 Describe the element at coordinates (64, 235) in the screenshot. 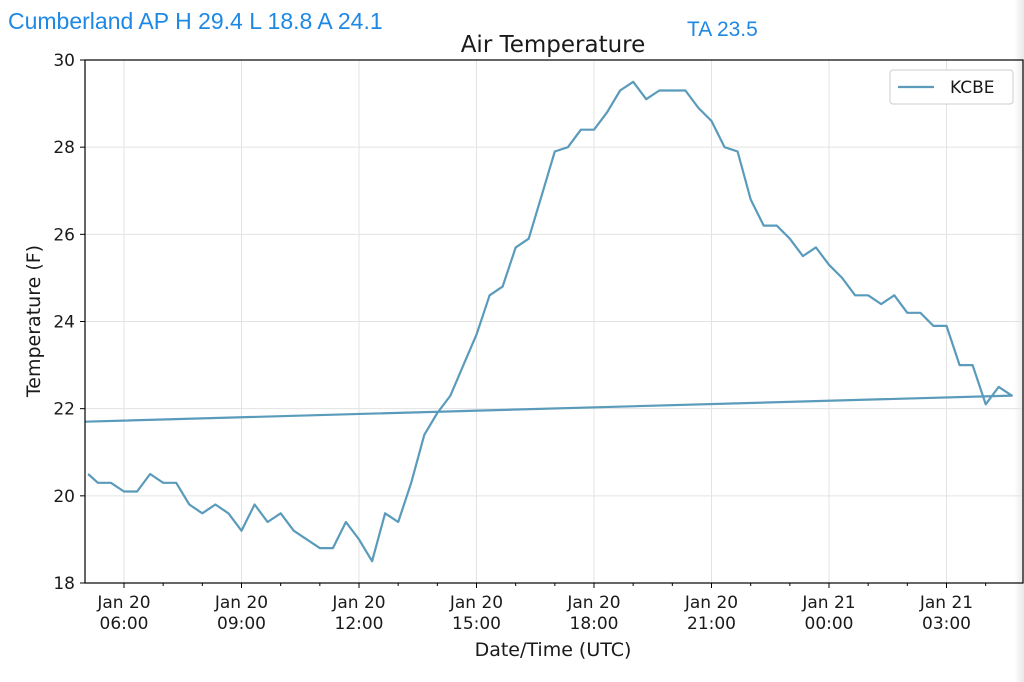

I see `y-tick-label: 26` at that location.